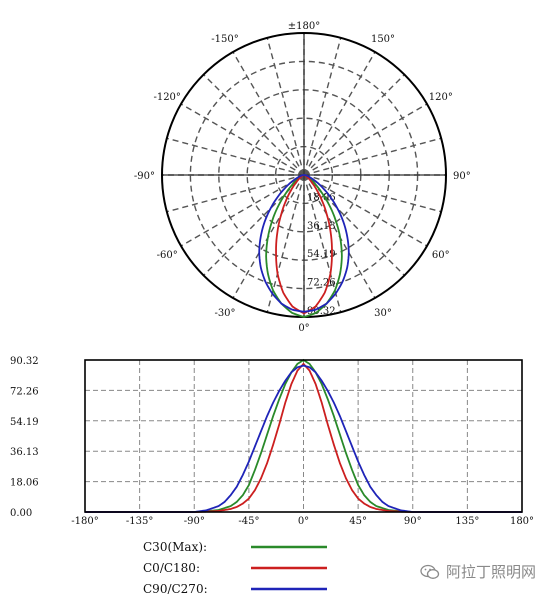 This screenshot has height=606, width=550. What do you see at coordinates (194, 521) in the screenshot?
I see `x-tick-label: -90°` at bounding box center [194, 521].